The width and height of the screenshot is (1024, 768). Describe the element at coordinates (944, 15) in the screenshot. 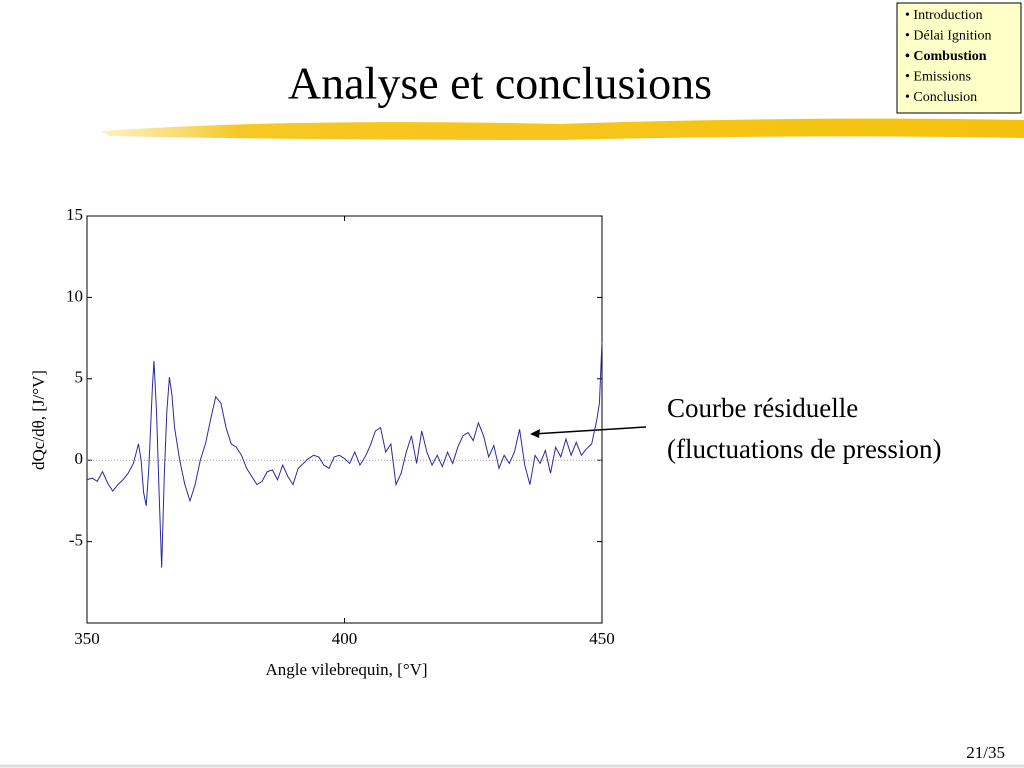

I see `nav-item: • Introduction` at that location.